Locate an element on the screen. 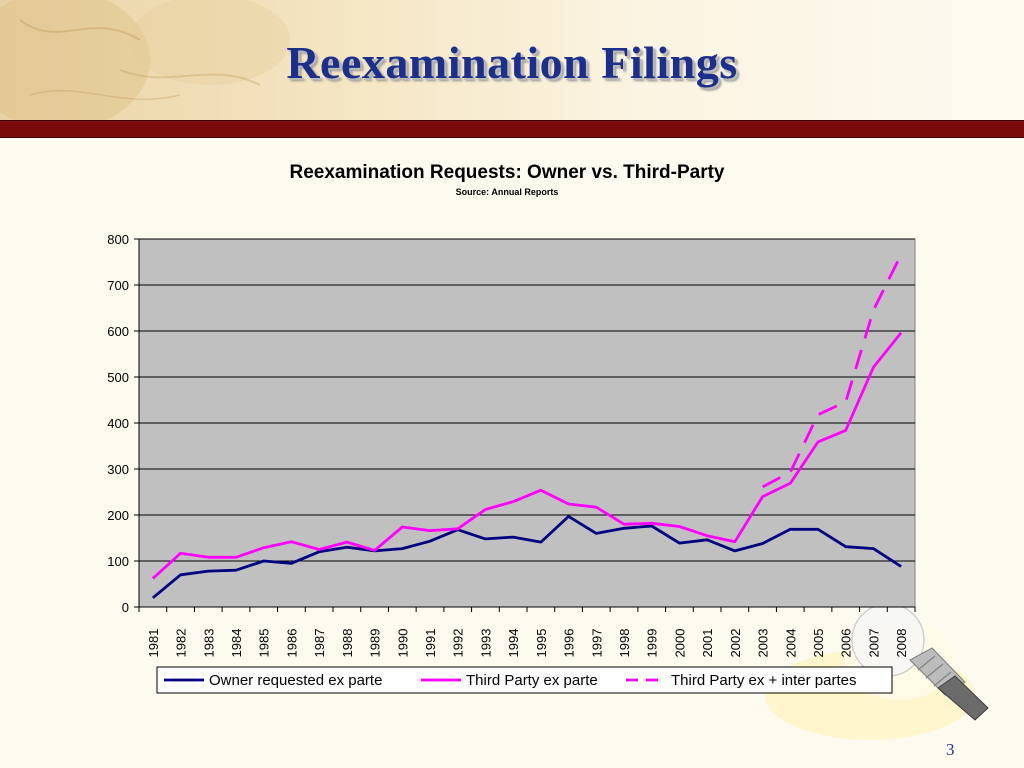 Image resolution: width=1024 pixels, height=768 pixels. y-tick-label: 300 is located at coordinates (118, 469).